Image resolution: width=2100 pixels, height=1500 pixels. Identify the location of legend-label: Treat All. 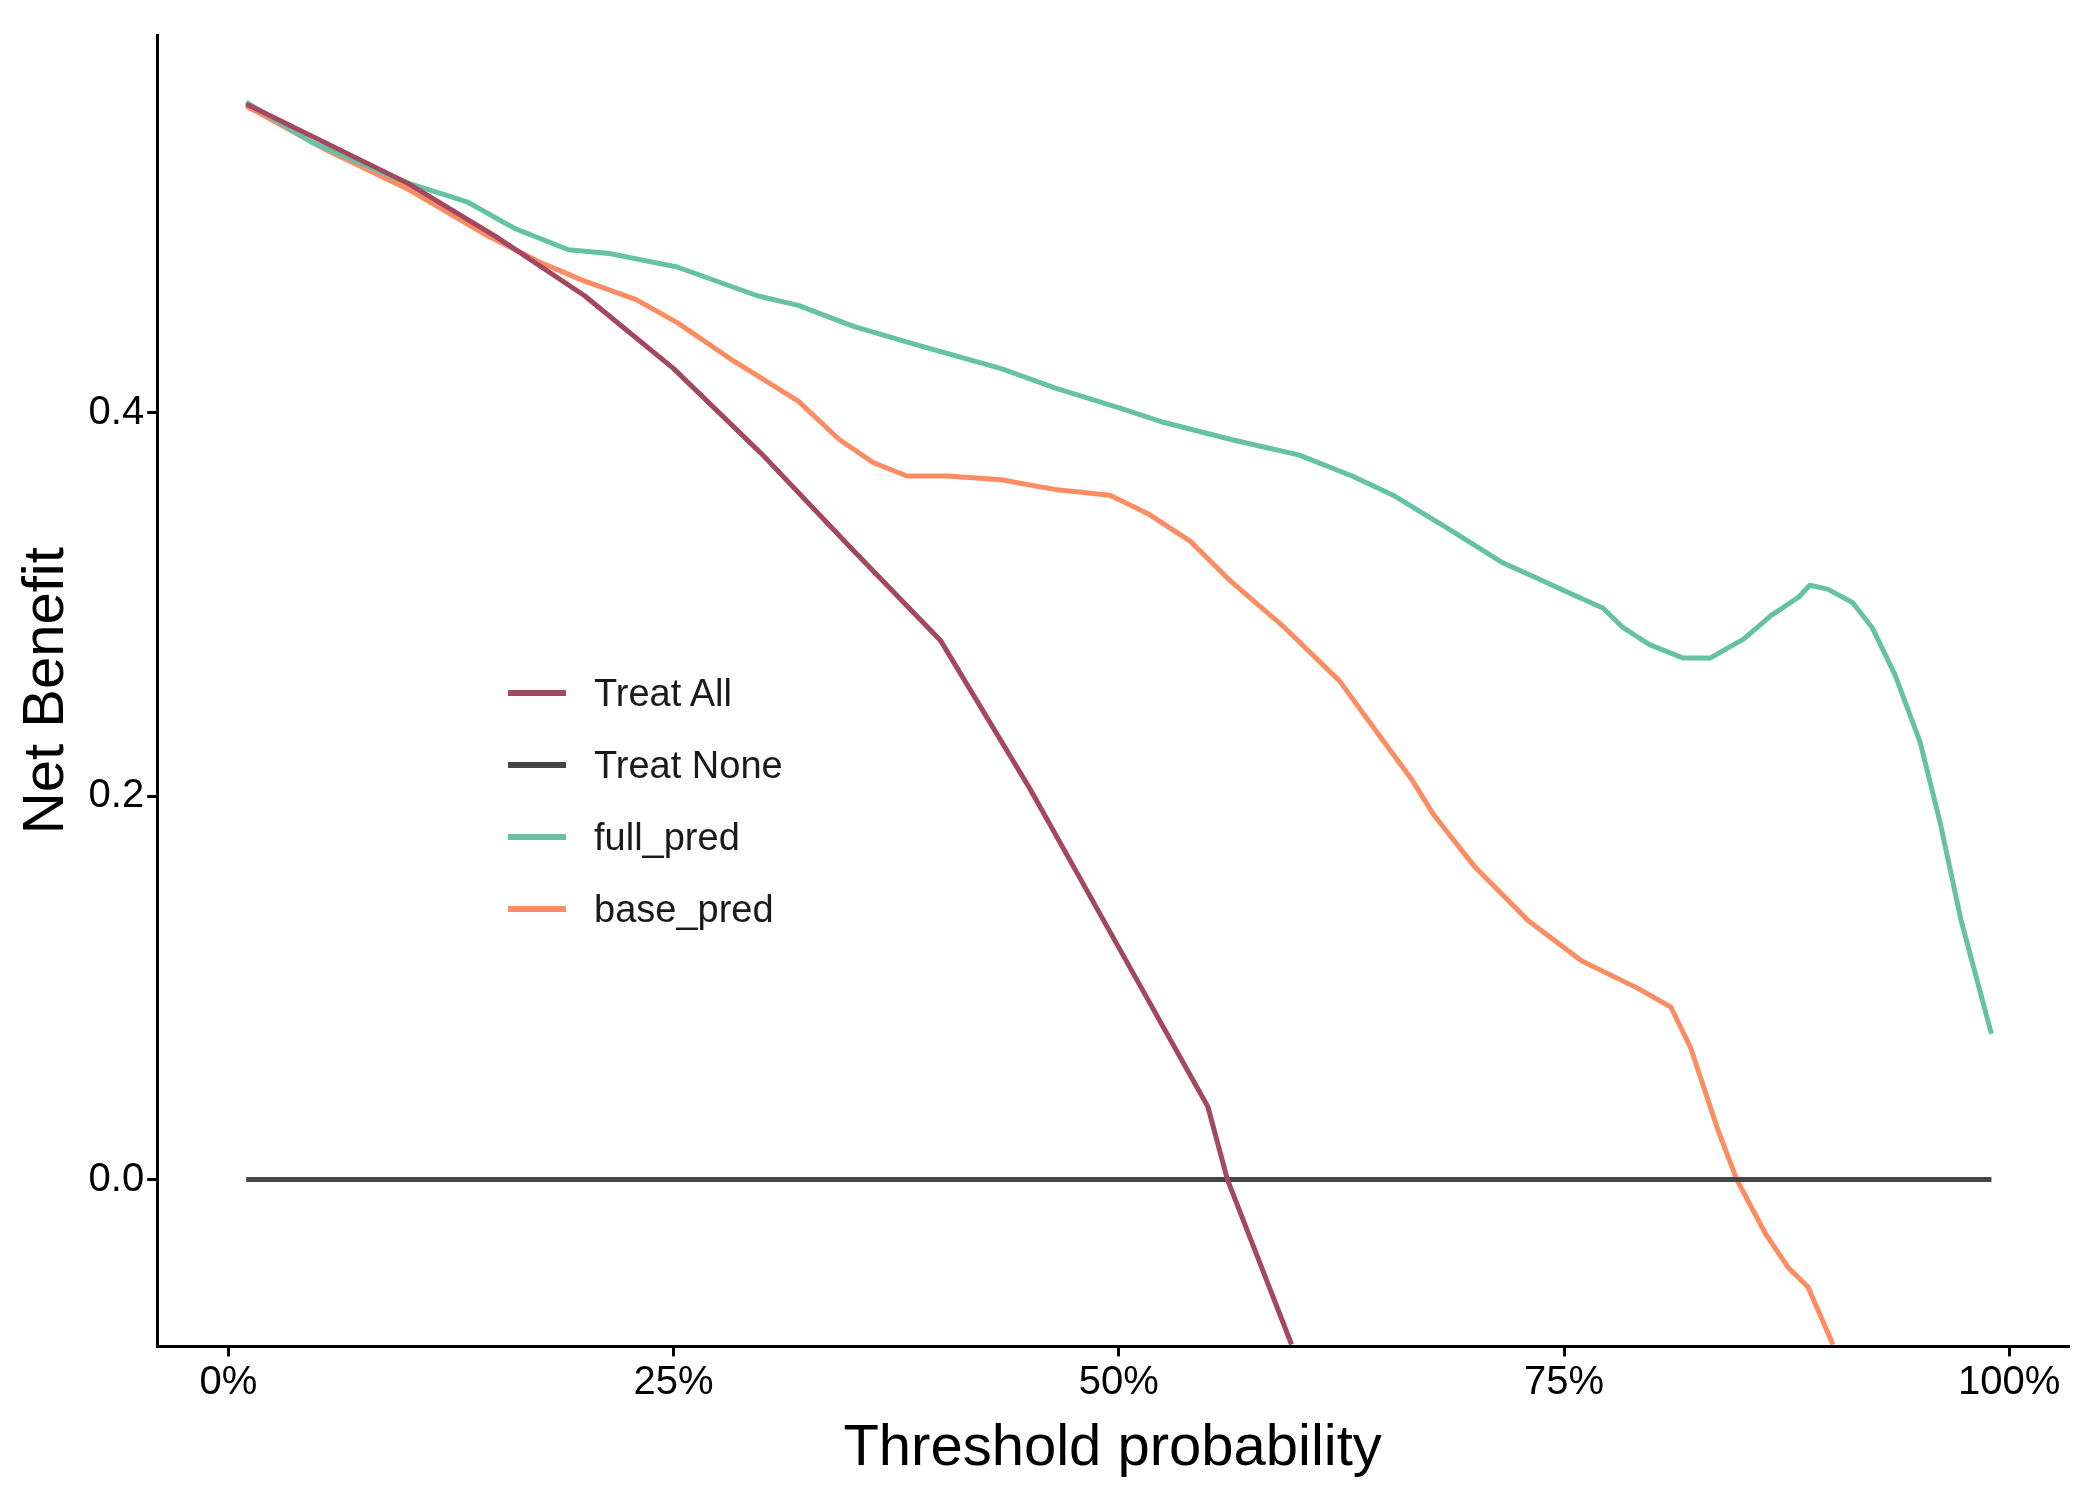
(663, 693).